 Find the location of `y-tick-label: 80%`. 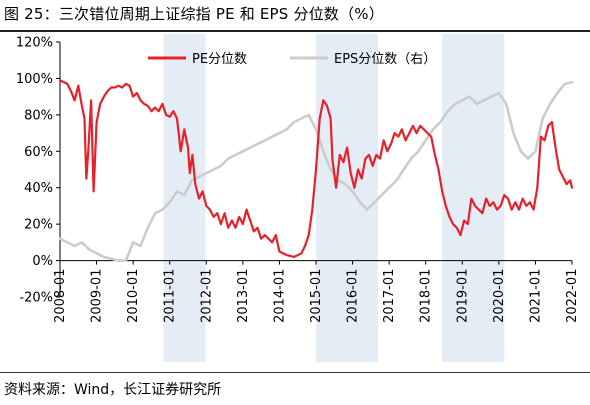

y-tick-label: 80% is located at coordinates (38, 115).